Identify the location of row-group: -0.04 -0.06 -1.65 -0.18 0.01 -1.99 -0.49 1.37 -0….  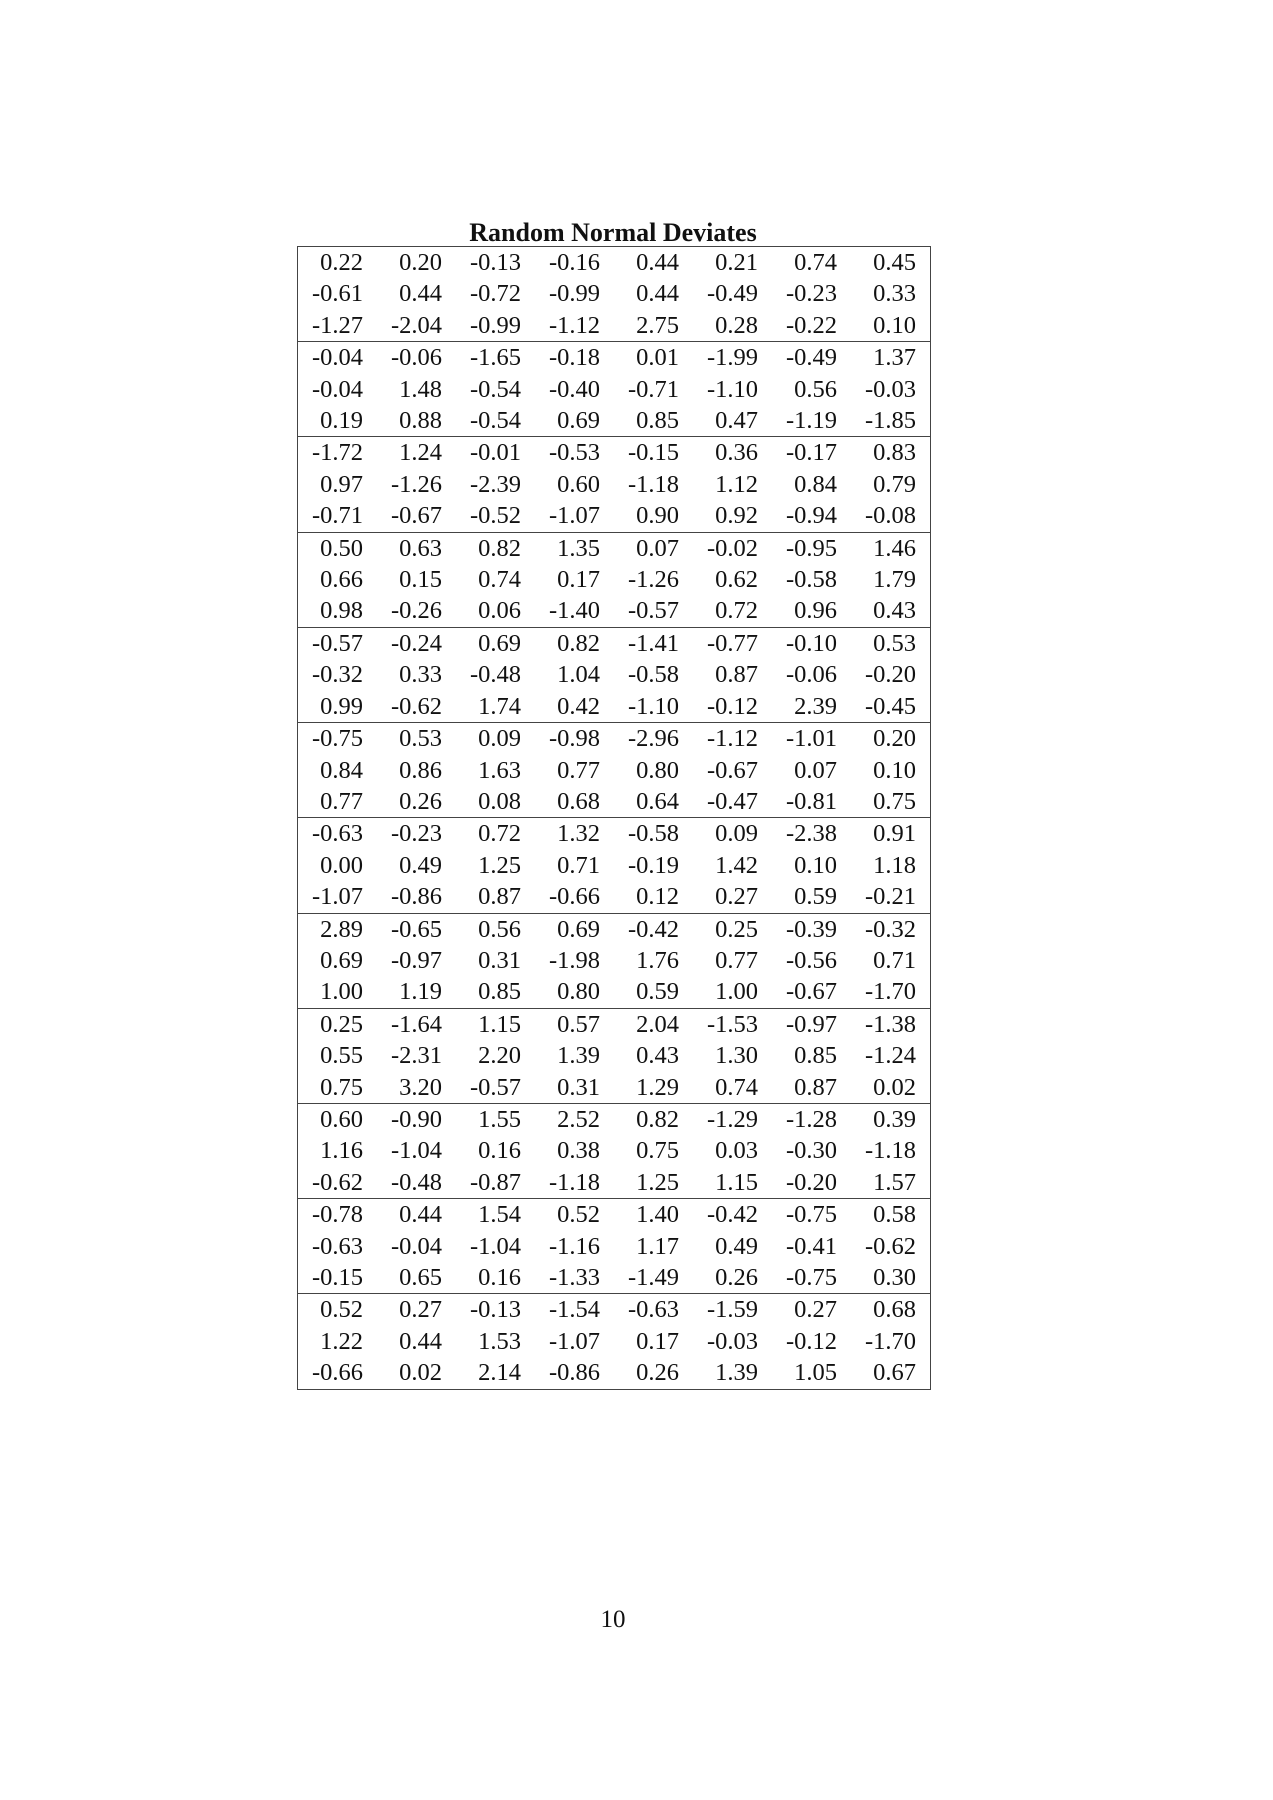
(614, 389).